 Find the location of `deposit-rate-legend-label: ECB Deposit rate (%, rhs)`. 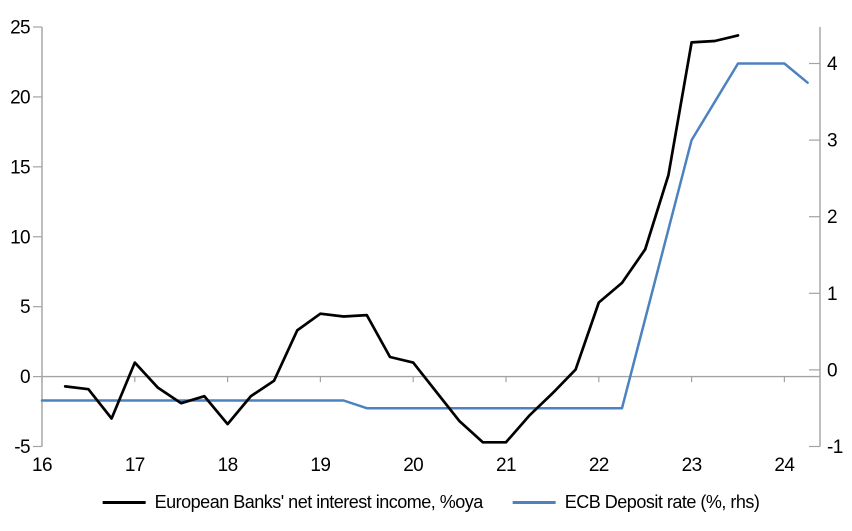

deposit-rate-legend-label: ECB Deposit rate (%, rhs) is located at coordinates (662, 502).